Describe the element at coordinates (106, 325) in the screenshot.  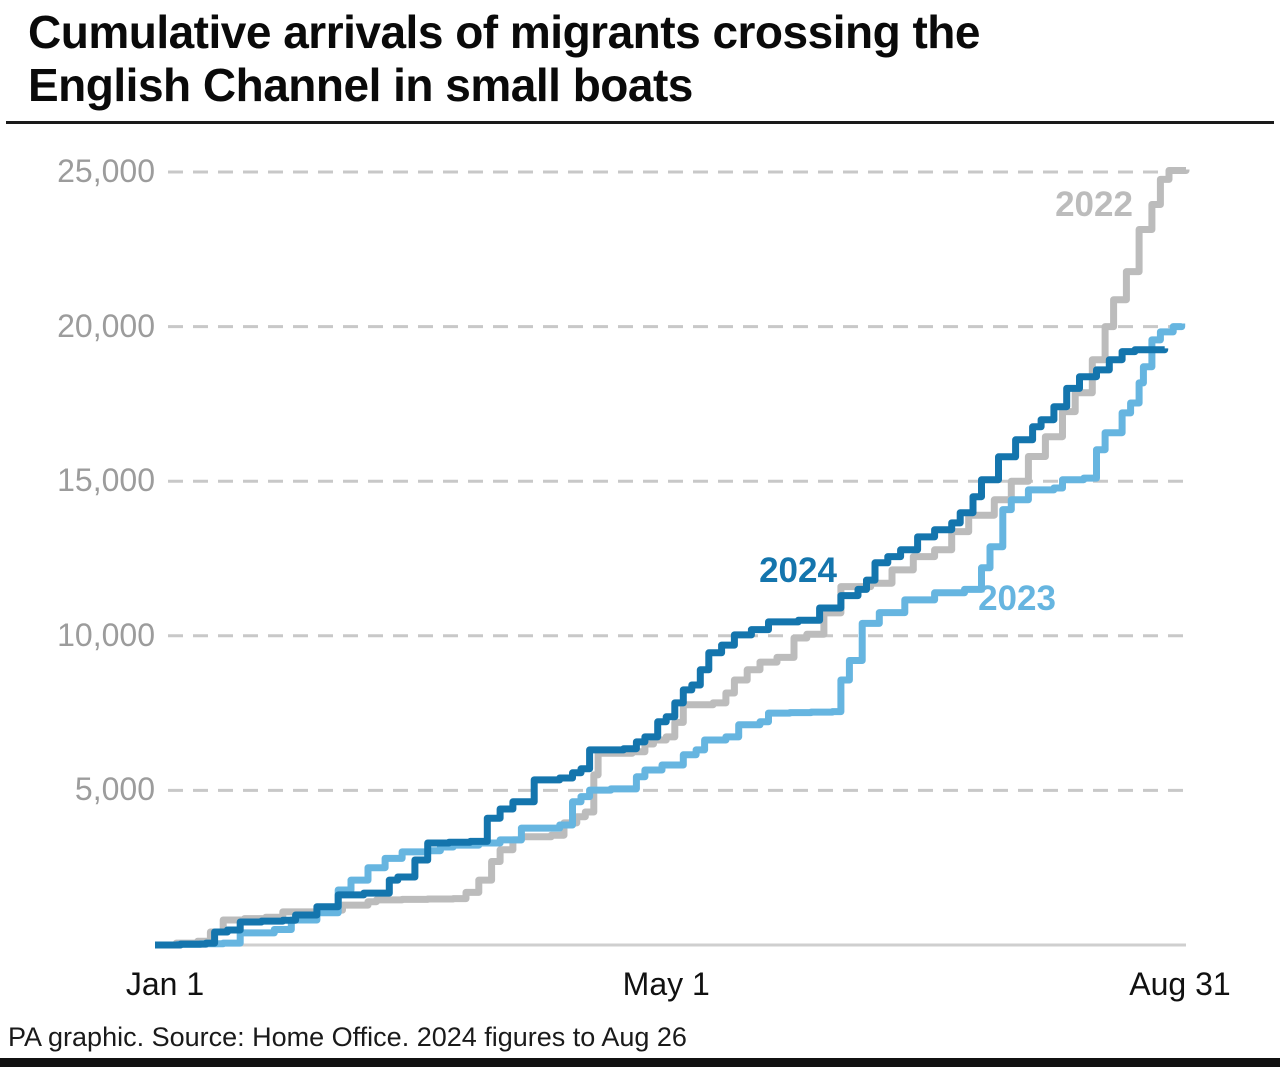
I see `y-axis-tick-label: 20,000` at that location.